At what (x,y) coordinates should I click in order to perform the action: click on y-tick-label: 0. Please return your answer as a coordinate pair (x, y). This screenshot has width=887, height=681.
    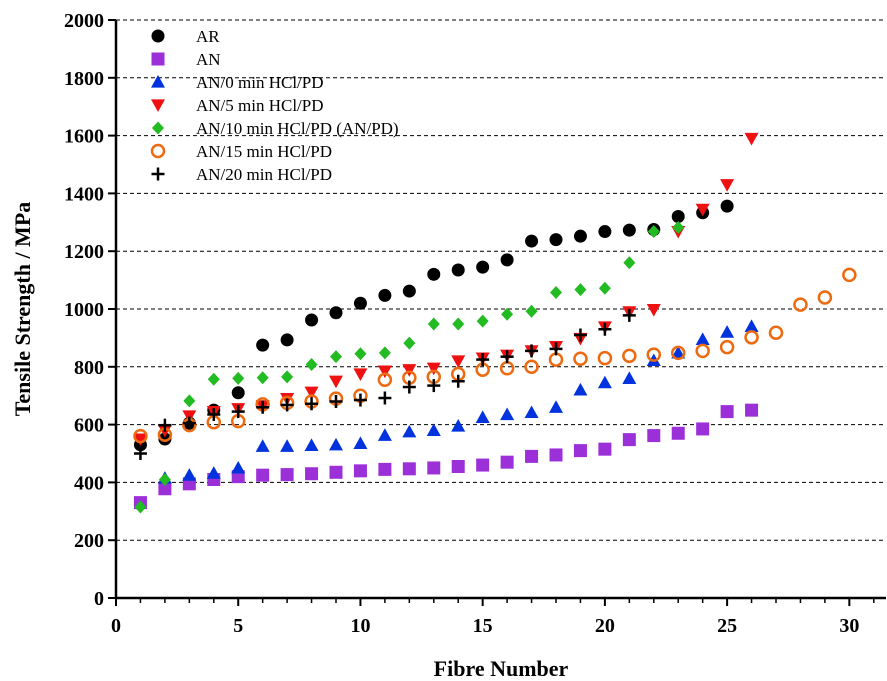
    Looking at the image, I should click on (99, 599).